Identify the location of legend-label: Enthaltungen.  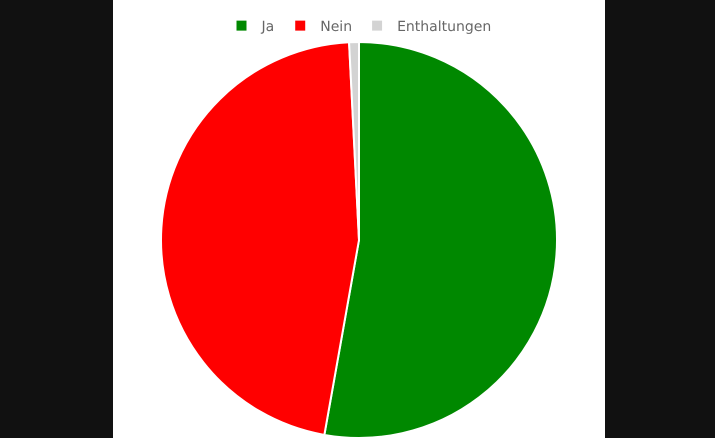
(444, 27).